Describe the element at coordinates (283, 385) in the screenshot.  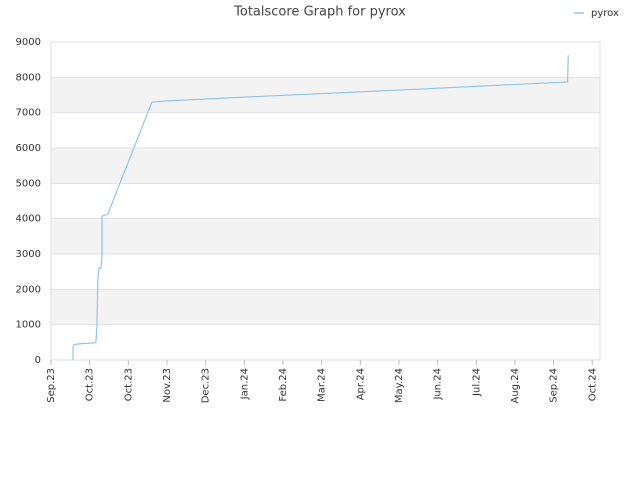
I see `x-tick-label: Feb.24` at that location.